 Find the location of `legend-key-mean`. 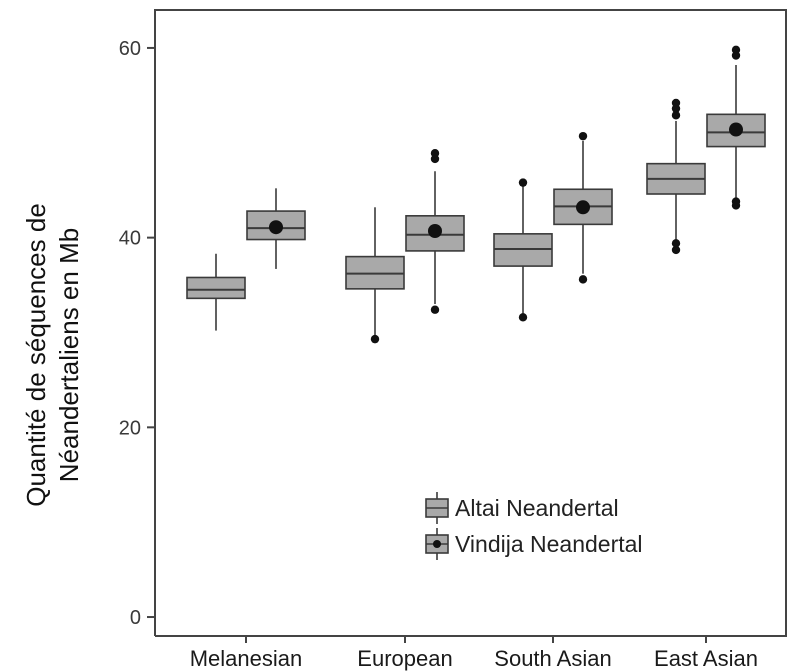

legend-key-mean is located at coordinates (437, 544).